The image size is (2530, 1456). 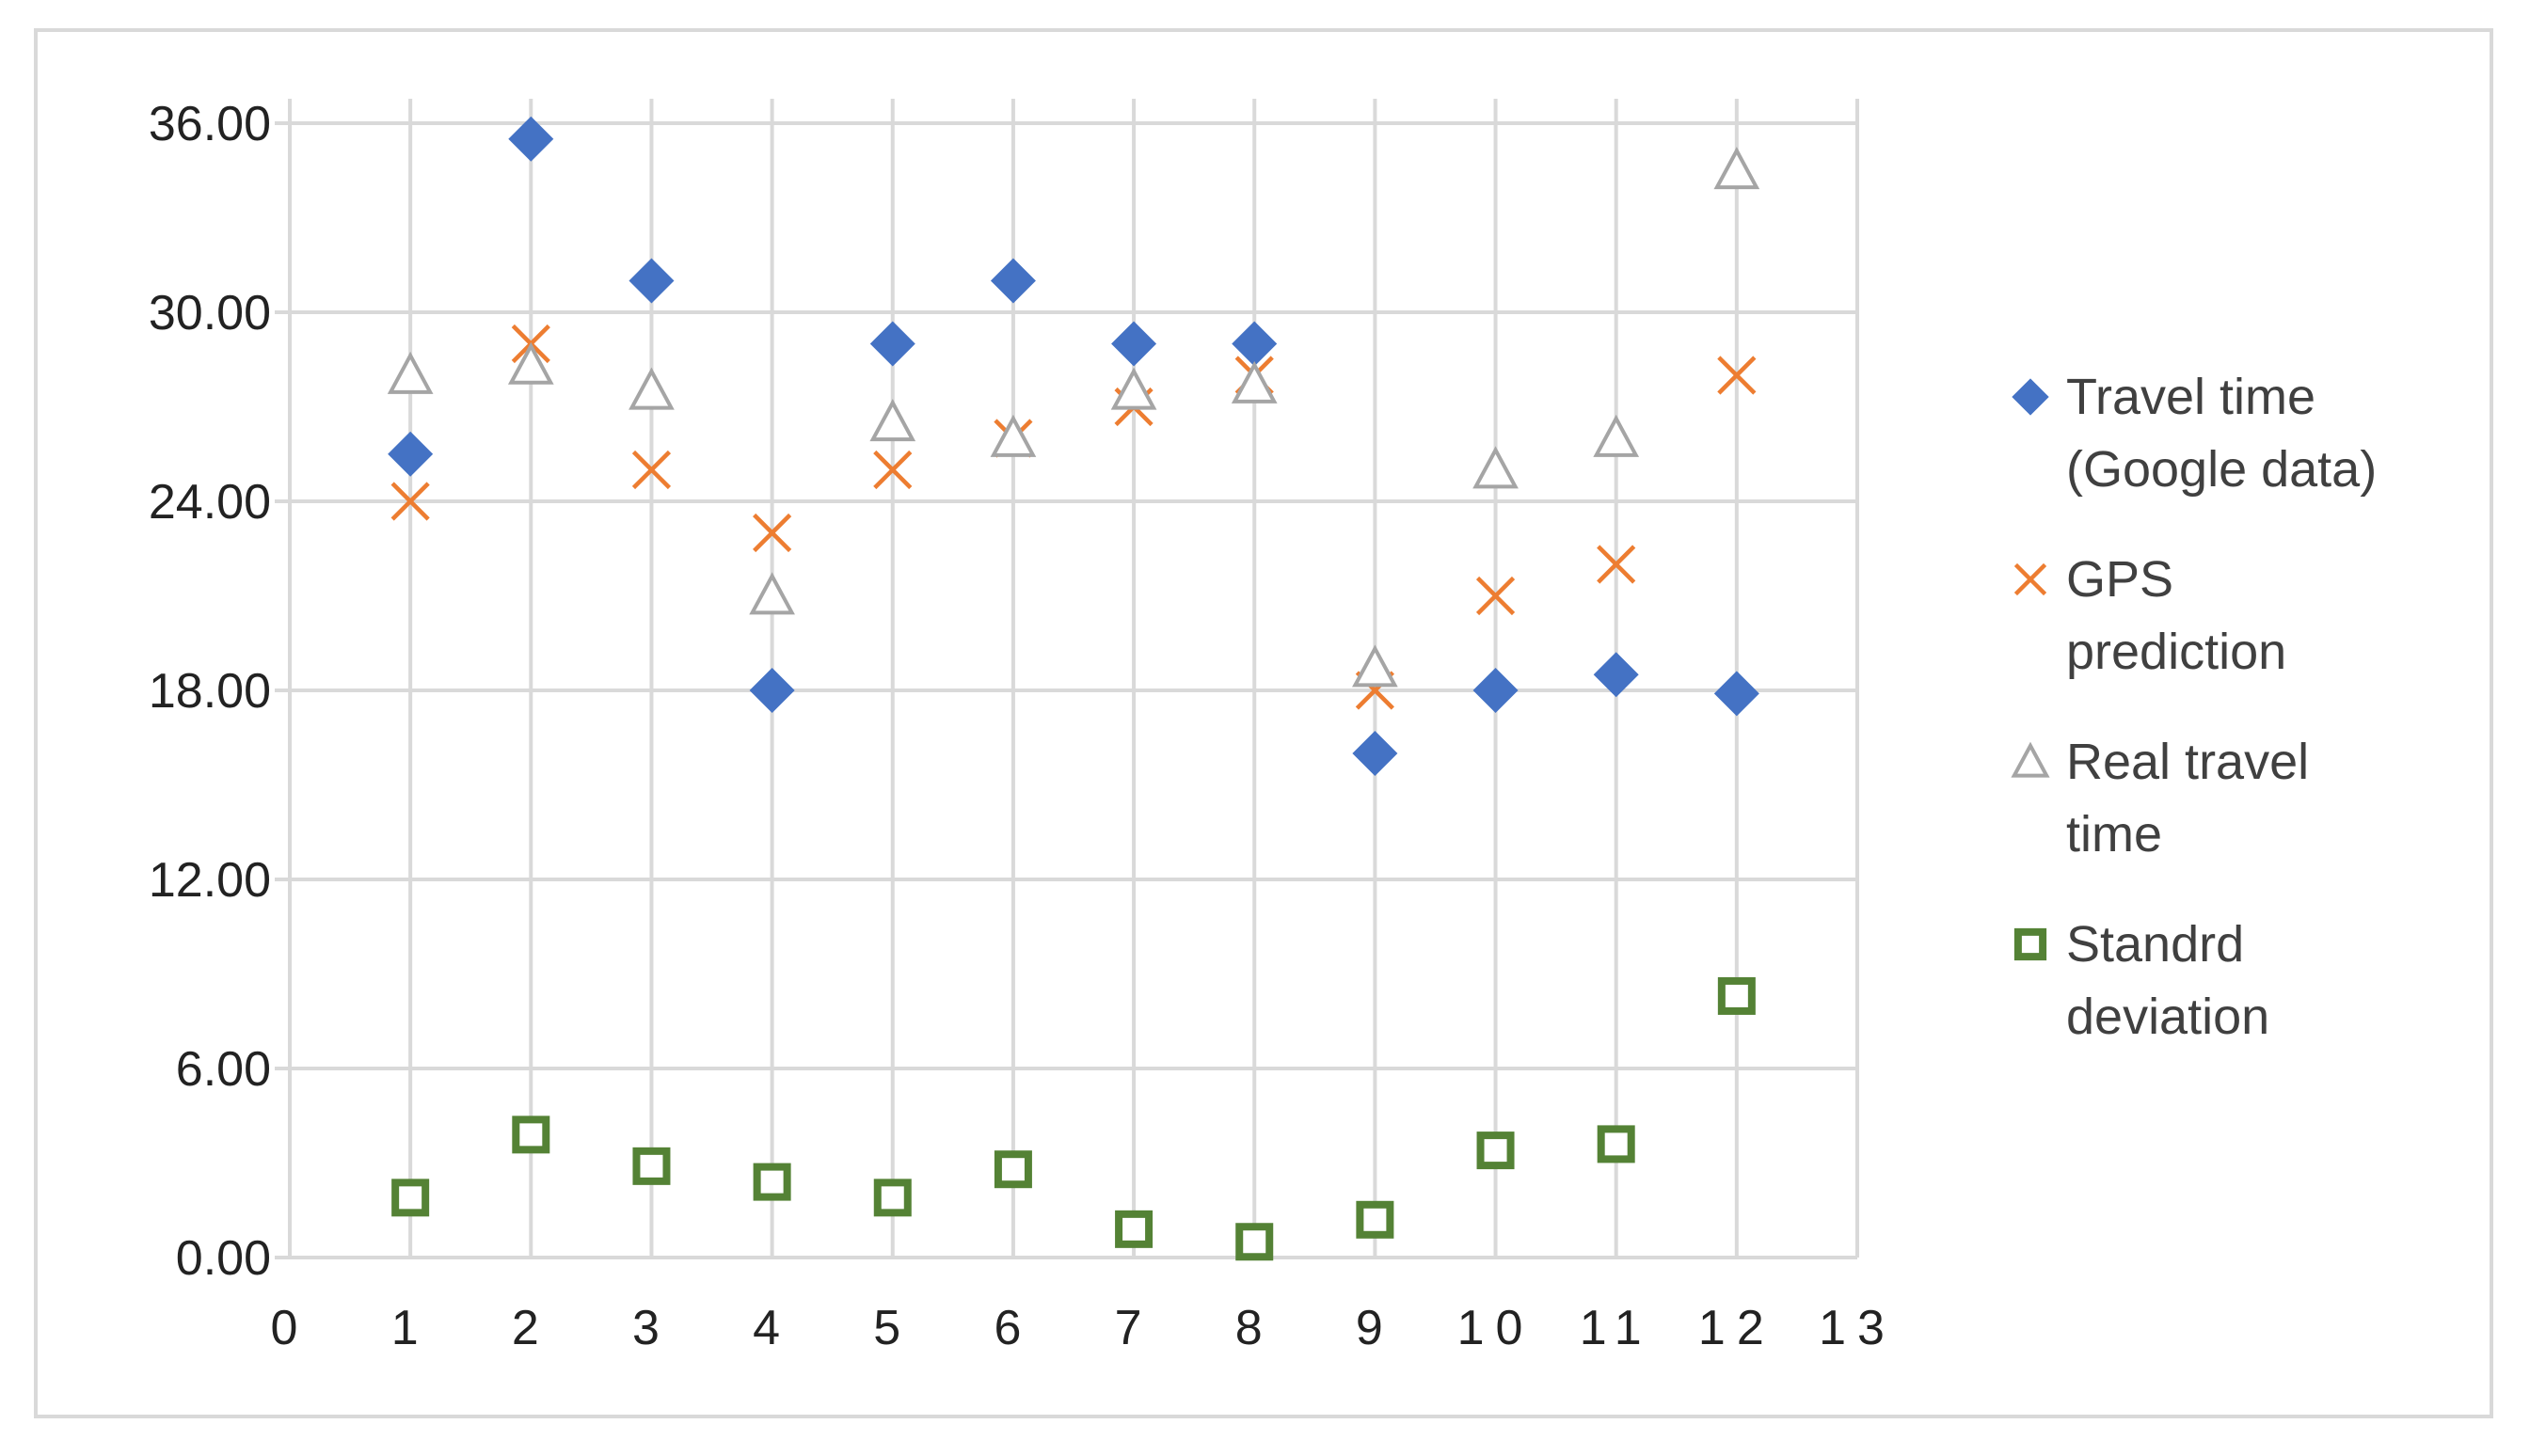 I want to click on series-x, so click(x=1073, y=517).